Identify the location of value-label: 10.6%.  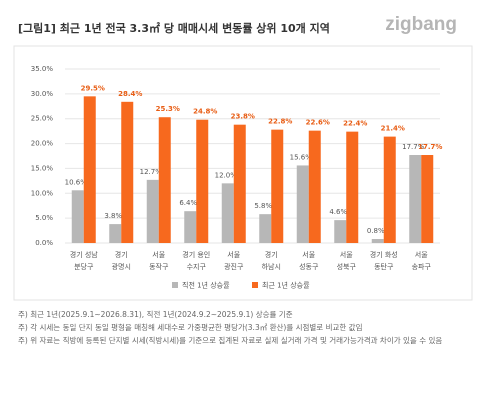
(76, 182).